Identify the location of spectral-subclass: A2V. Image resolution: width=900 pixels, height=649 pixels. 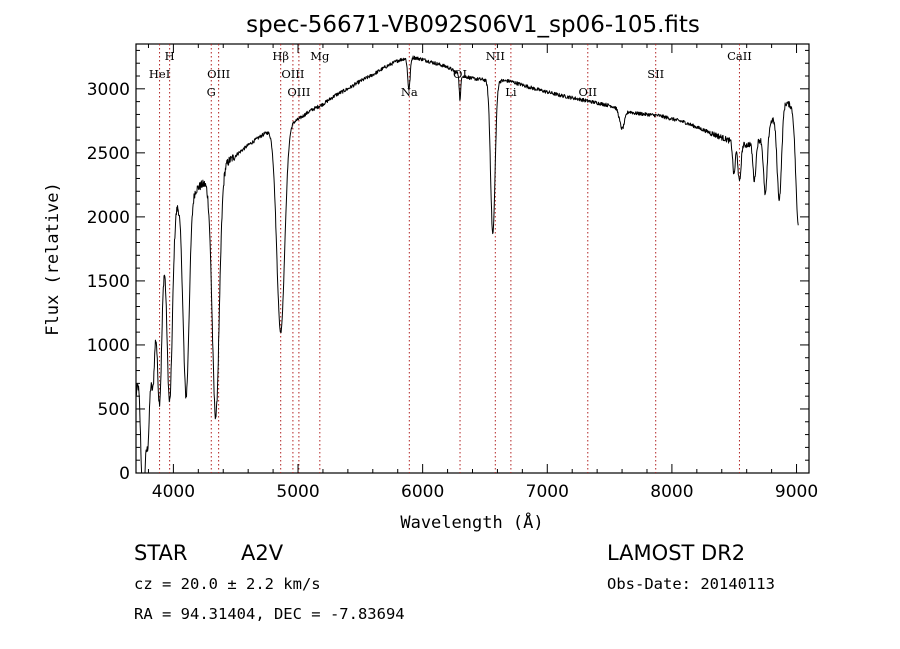
(262, 553).